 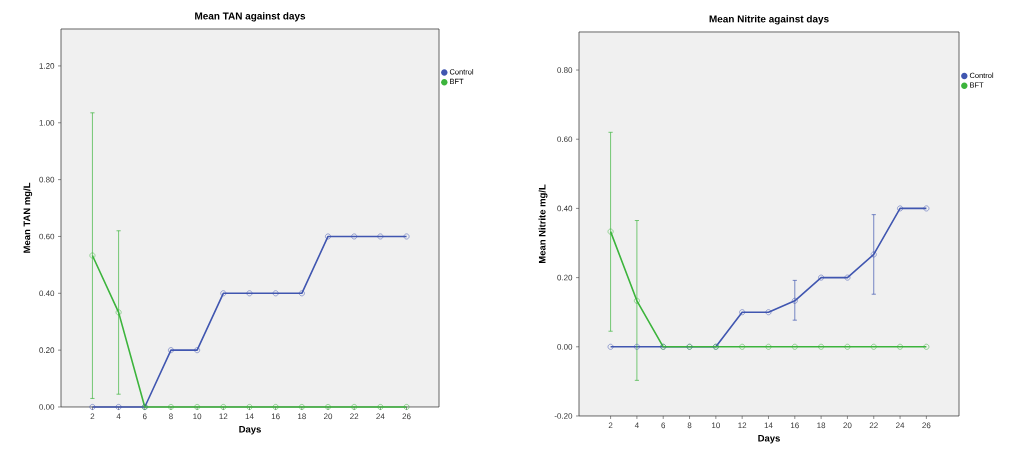 I want to click on chart-title: Mean TAN against days, so click(x=250, y=17).